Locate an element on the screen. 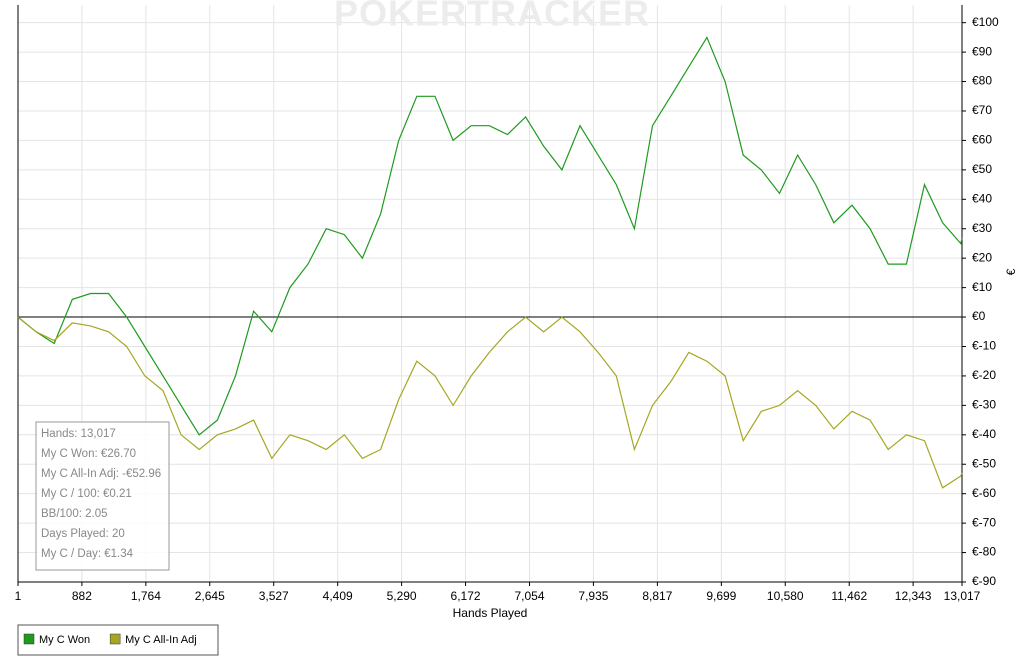 This screenshot has height=659, width=1026. y-tick-label: €10 is located at coordinates (982, 287).